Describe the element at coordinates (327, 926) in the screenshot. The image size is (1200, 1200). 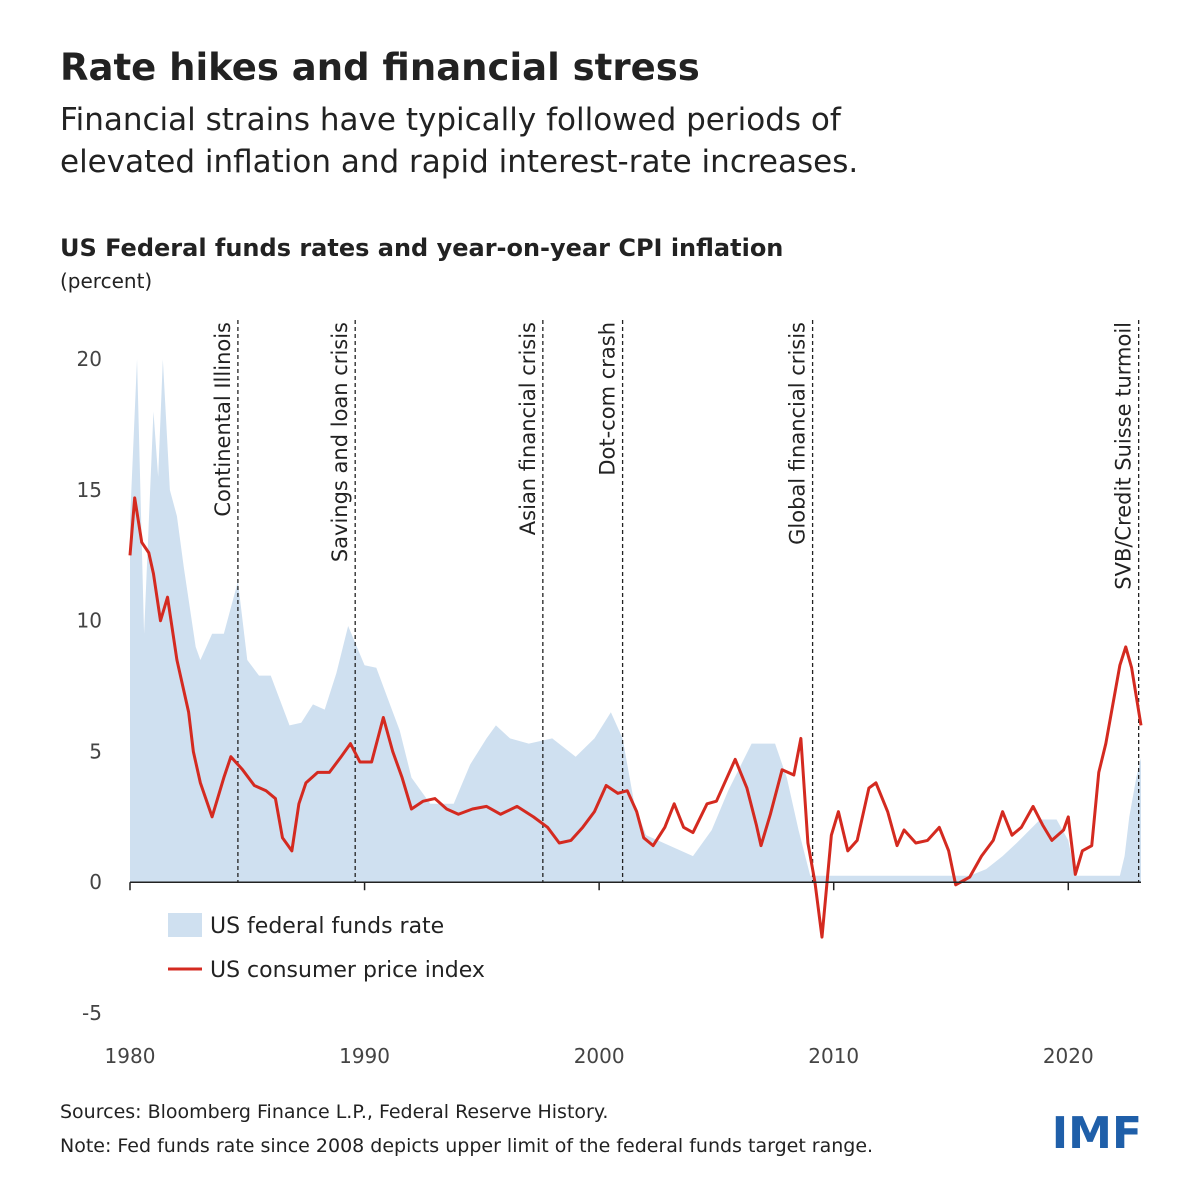
I see `legend-label: US federal funds rate` at that location.